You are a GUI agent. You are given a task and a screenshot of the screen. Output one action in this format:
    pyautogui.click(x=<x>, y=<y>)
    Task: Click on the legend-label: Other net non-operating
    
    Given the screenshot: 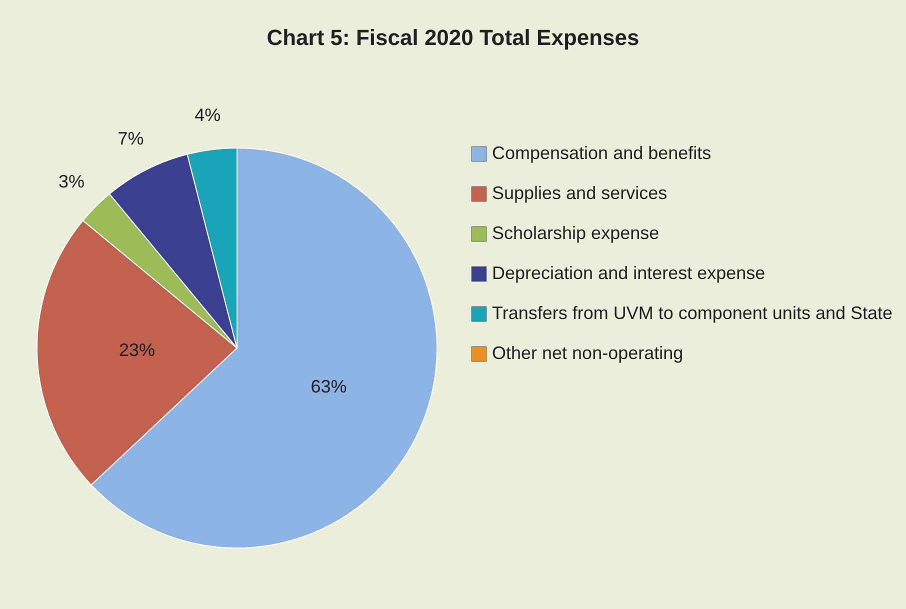 What is the action you would take?
    pyautogui.click(x=588, y=353)
    